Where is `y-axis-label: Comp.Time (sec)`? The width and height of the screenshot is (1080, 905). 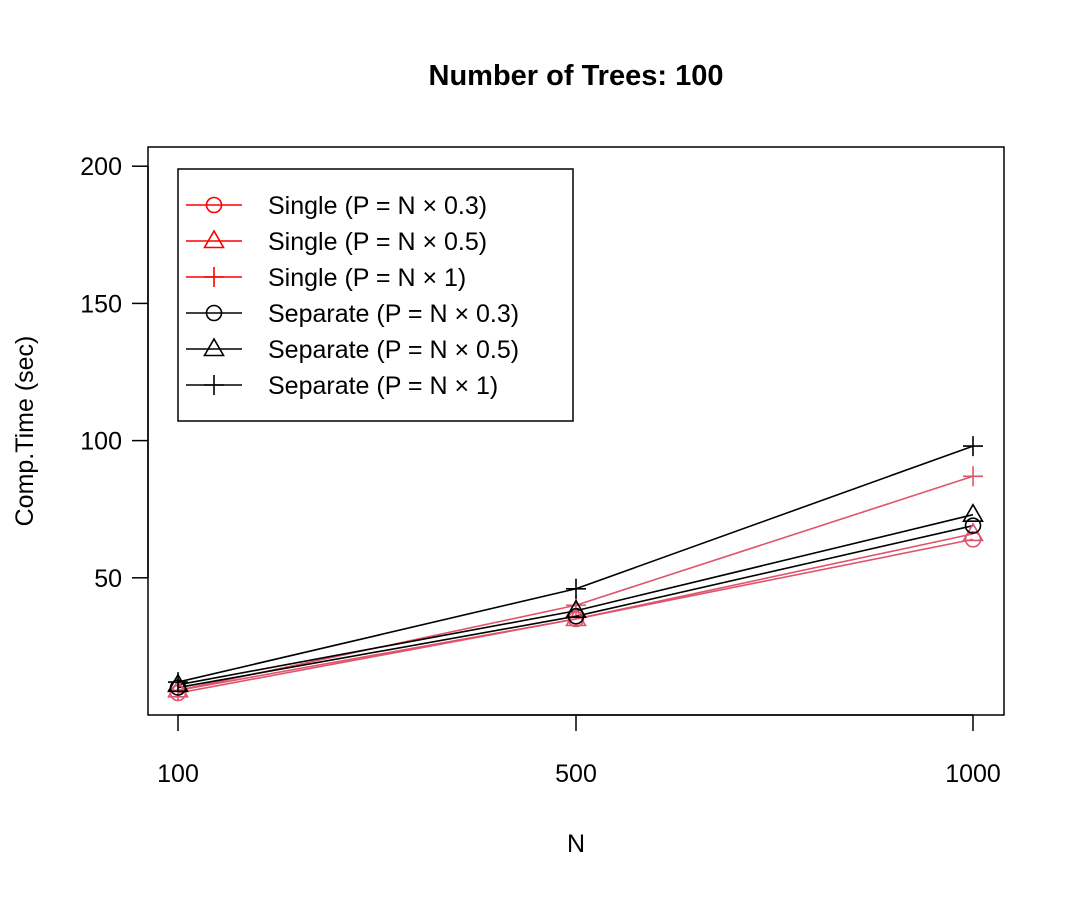 y-axis-label: Comp.Time (sec) is located at coordinates (25, 431).